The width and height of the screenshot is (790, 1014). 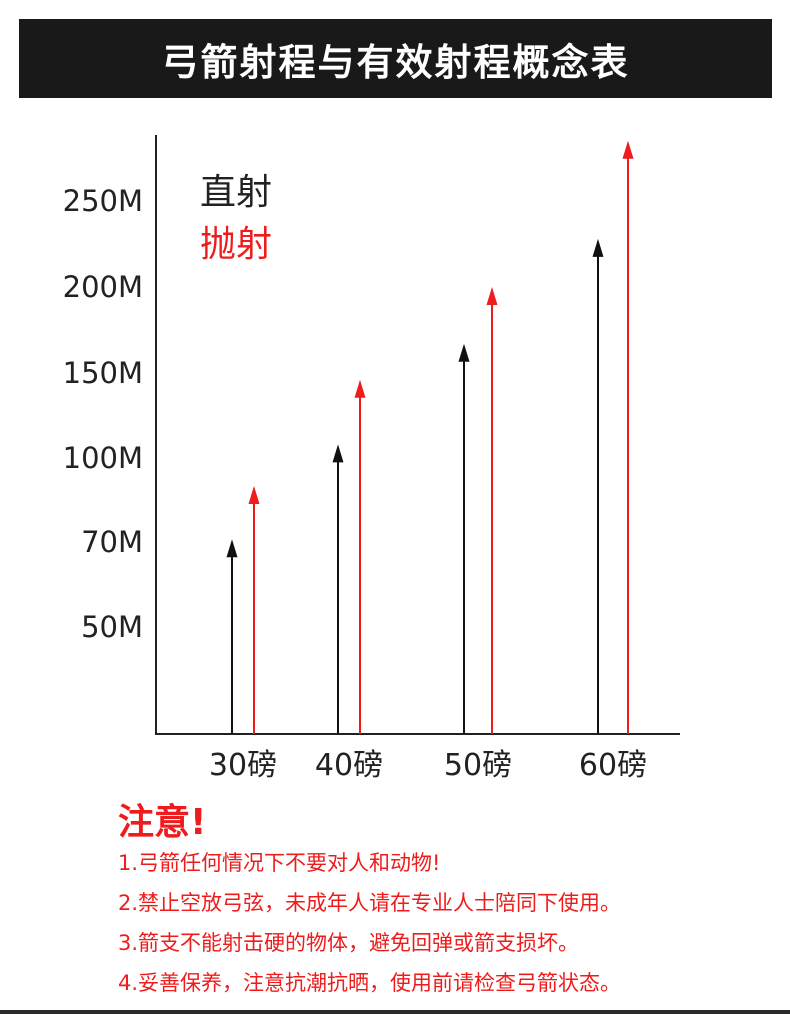 What do you see at coordinates (236, 192) in the screenshot?
I see `legend-direct: 直射` at bounding box center [236, 192].